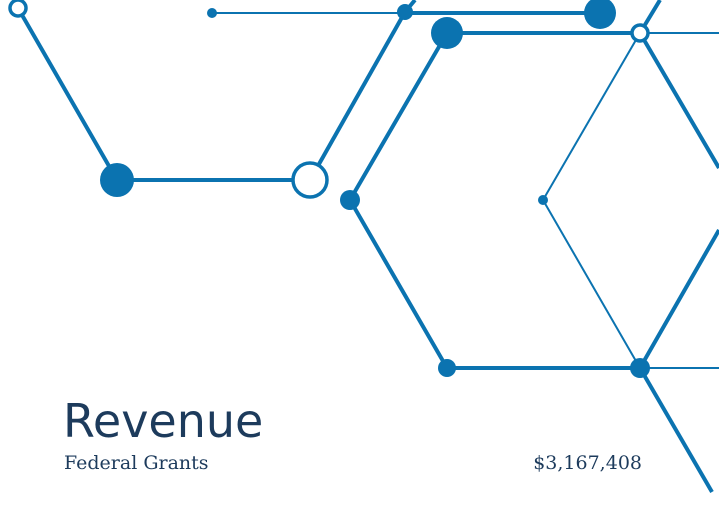 The height and width of the screenshot is (507, 719). What do you see at coordinates (163, 421) in the screenshot?
I see `title: Revenue` at bounding box center [163, 421].